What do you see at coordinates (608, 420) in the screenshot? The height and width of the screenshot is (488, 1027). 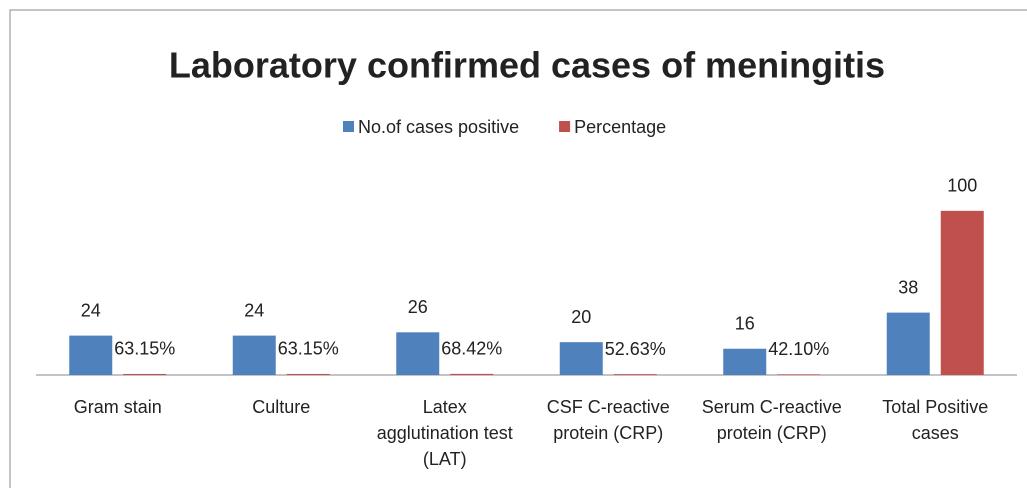 I see `x-tick-label: CSF C-reactive protein (CRP)` at bounding box center [608, 420].